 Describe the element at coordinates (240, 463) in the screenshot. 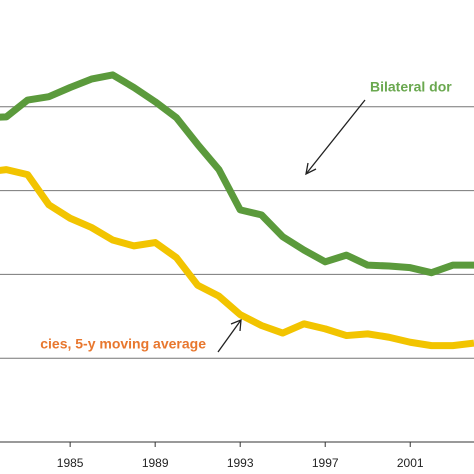

I see `x-tick-label: 1993` at that location.